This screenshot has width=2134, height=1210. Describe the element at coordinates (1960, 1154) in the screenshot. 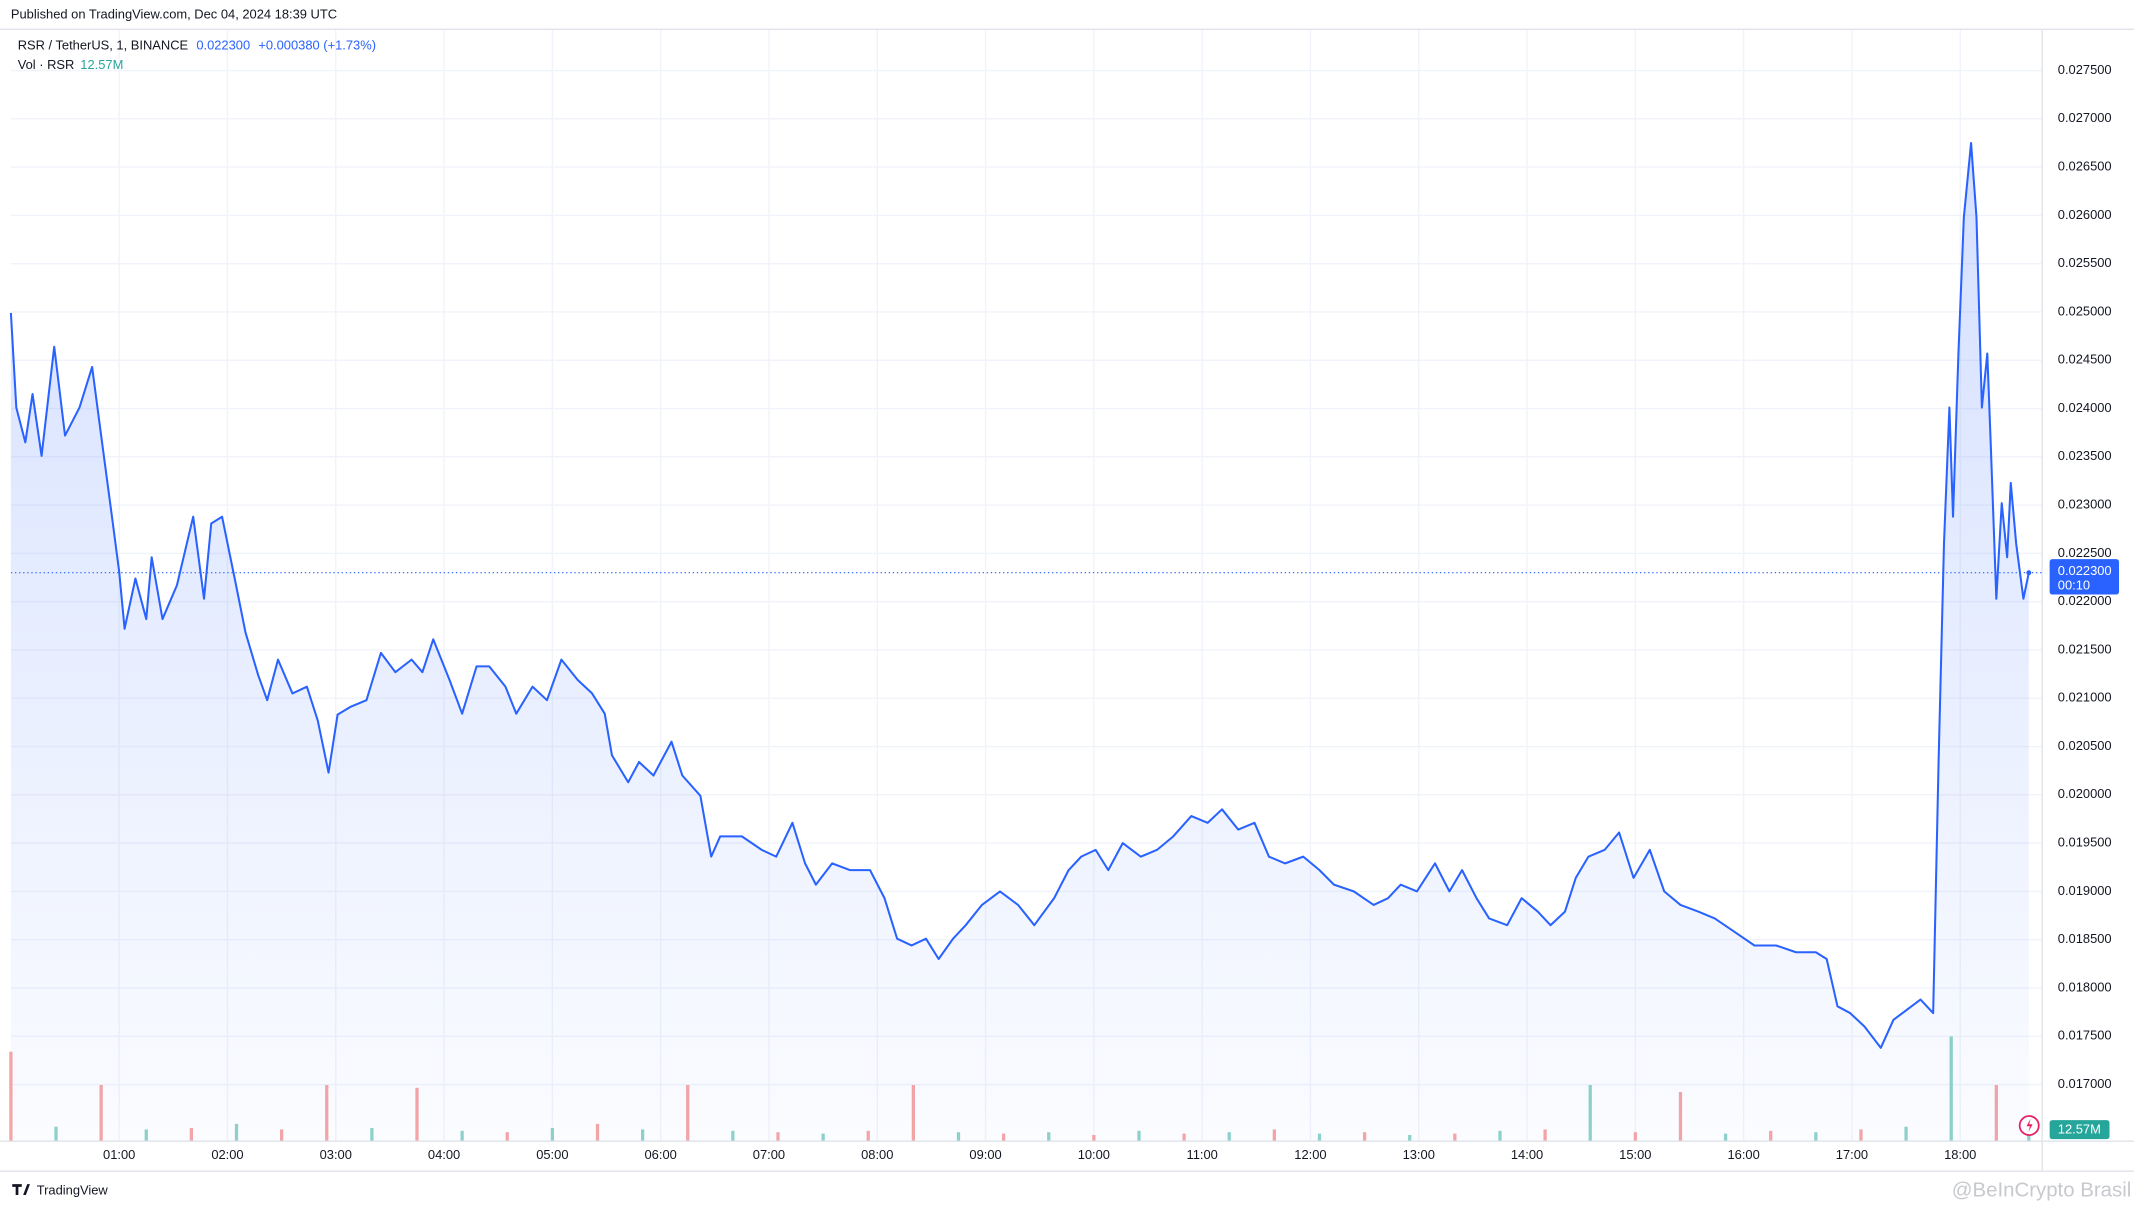

I see `x-tick-label: 18:00` at that location.